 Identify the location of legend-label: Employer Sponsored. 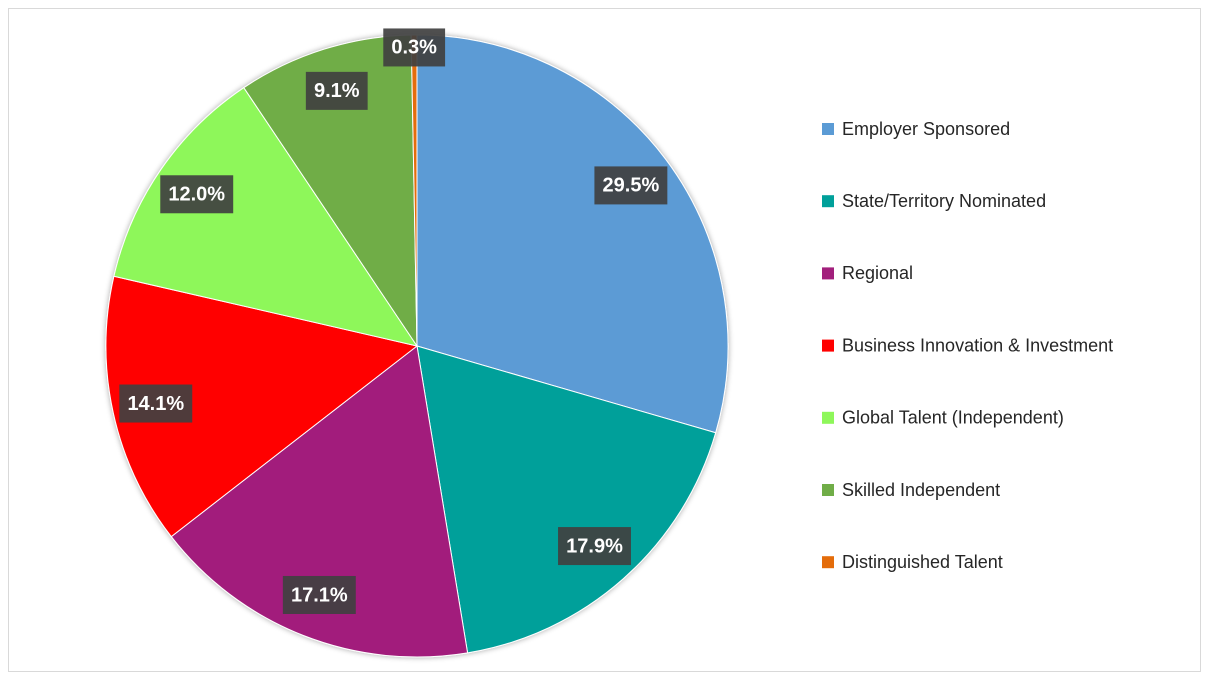
(926, 129).